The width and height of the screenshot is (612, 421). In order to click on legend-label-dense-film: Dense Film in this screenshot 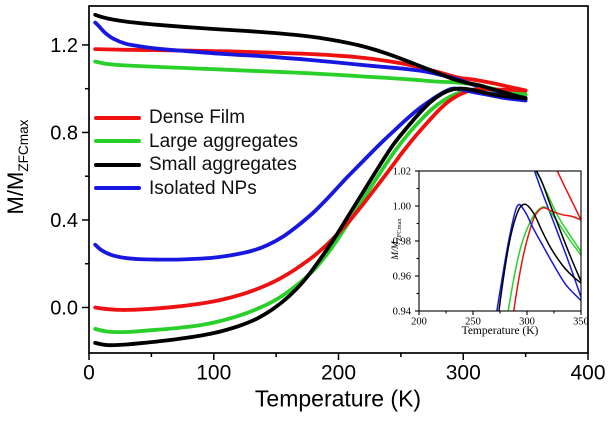, I will do `click(197, 118)`.